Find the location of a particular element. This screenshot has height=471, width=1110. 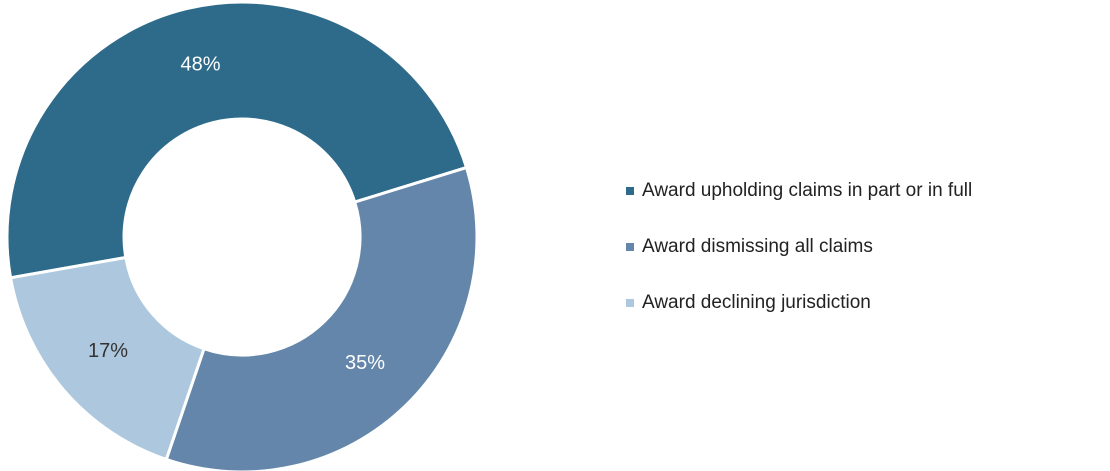

donut-slice is located at coordinates (107, 358).